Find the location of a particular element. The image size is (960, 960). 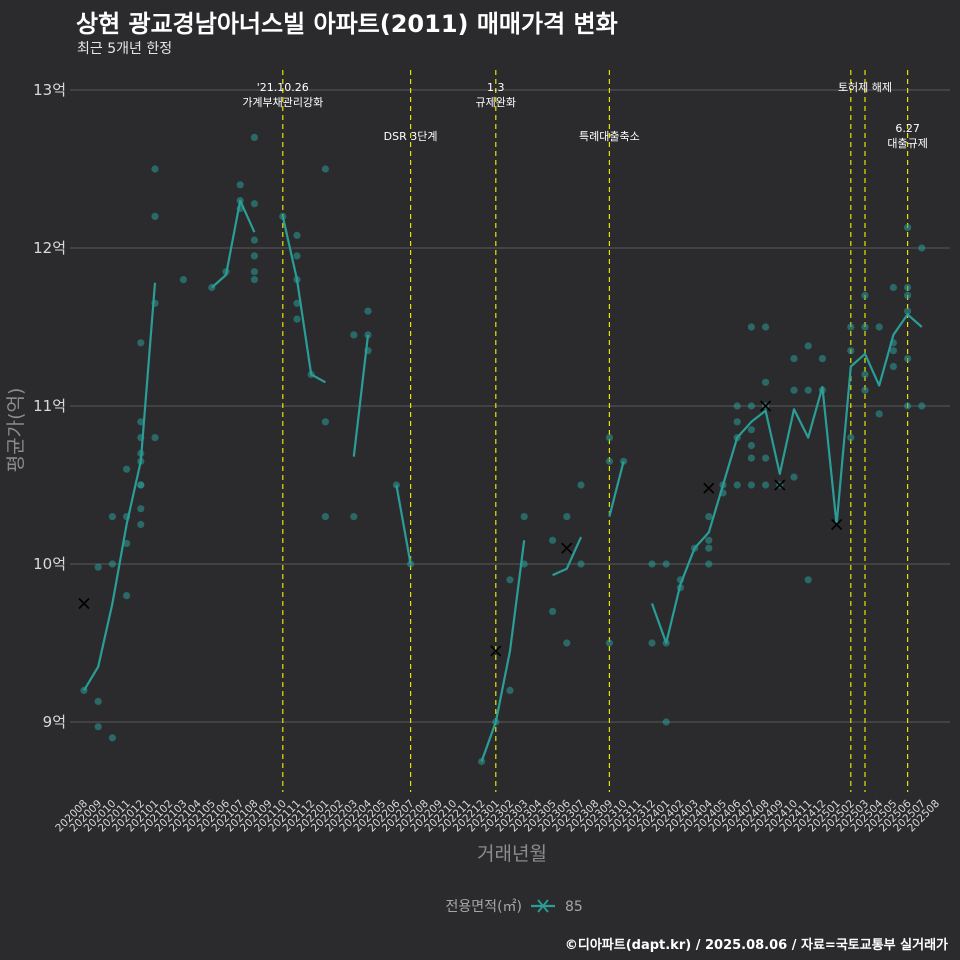

event-label-line: 6.27 is located at coordinates (907, 128).